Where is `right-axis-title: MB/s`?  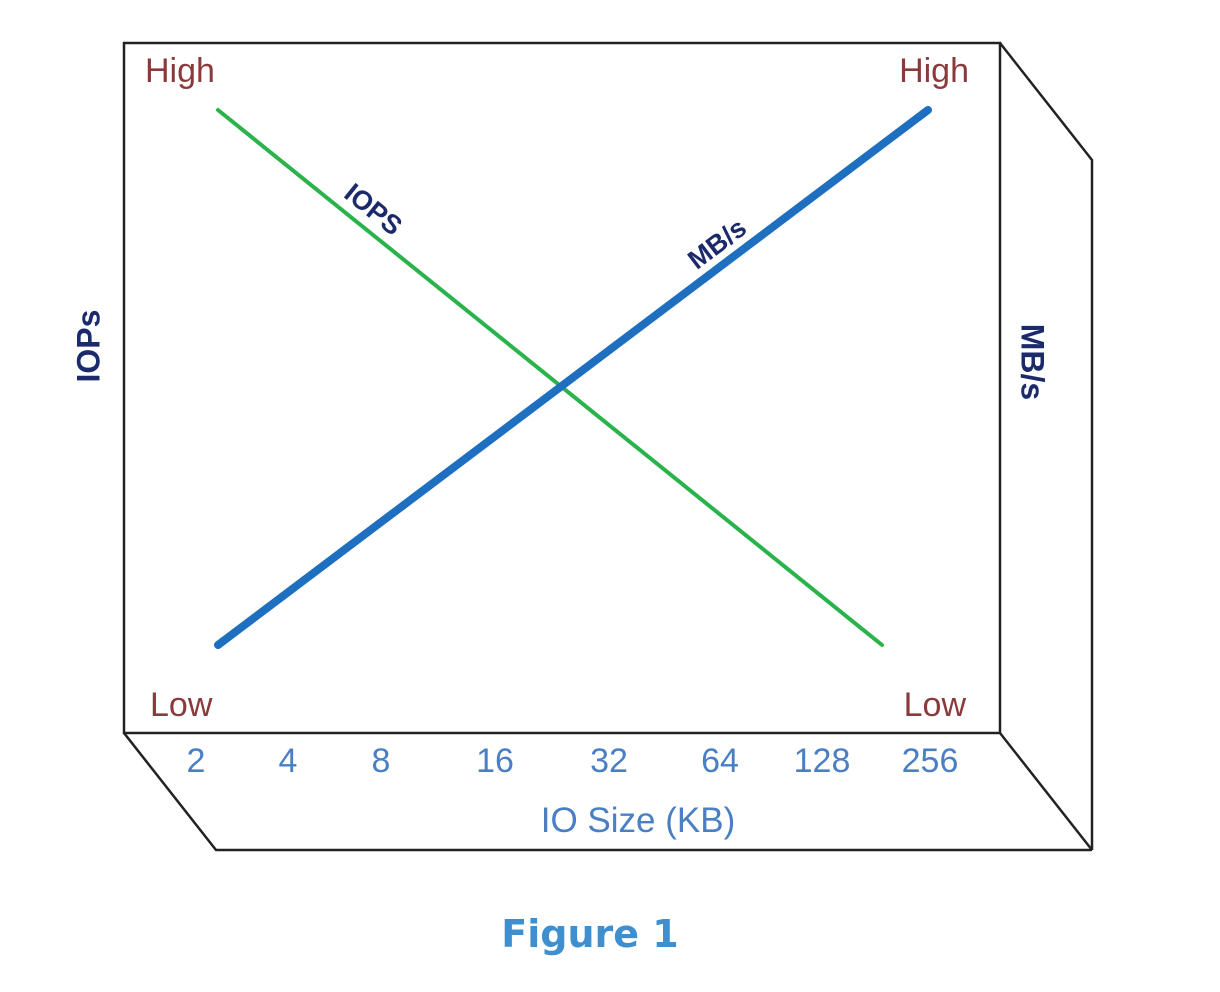
right-axis-title: MB/s is located at coordinates (1033, 362).